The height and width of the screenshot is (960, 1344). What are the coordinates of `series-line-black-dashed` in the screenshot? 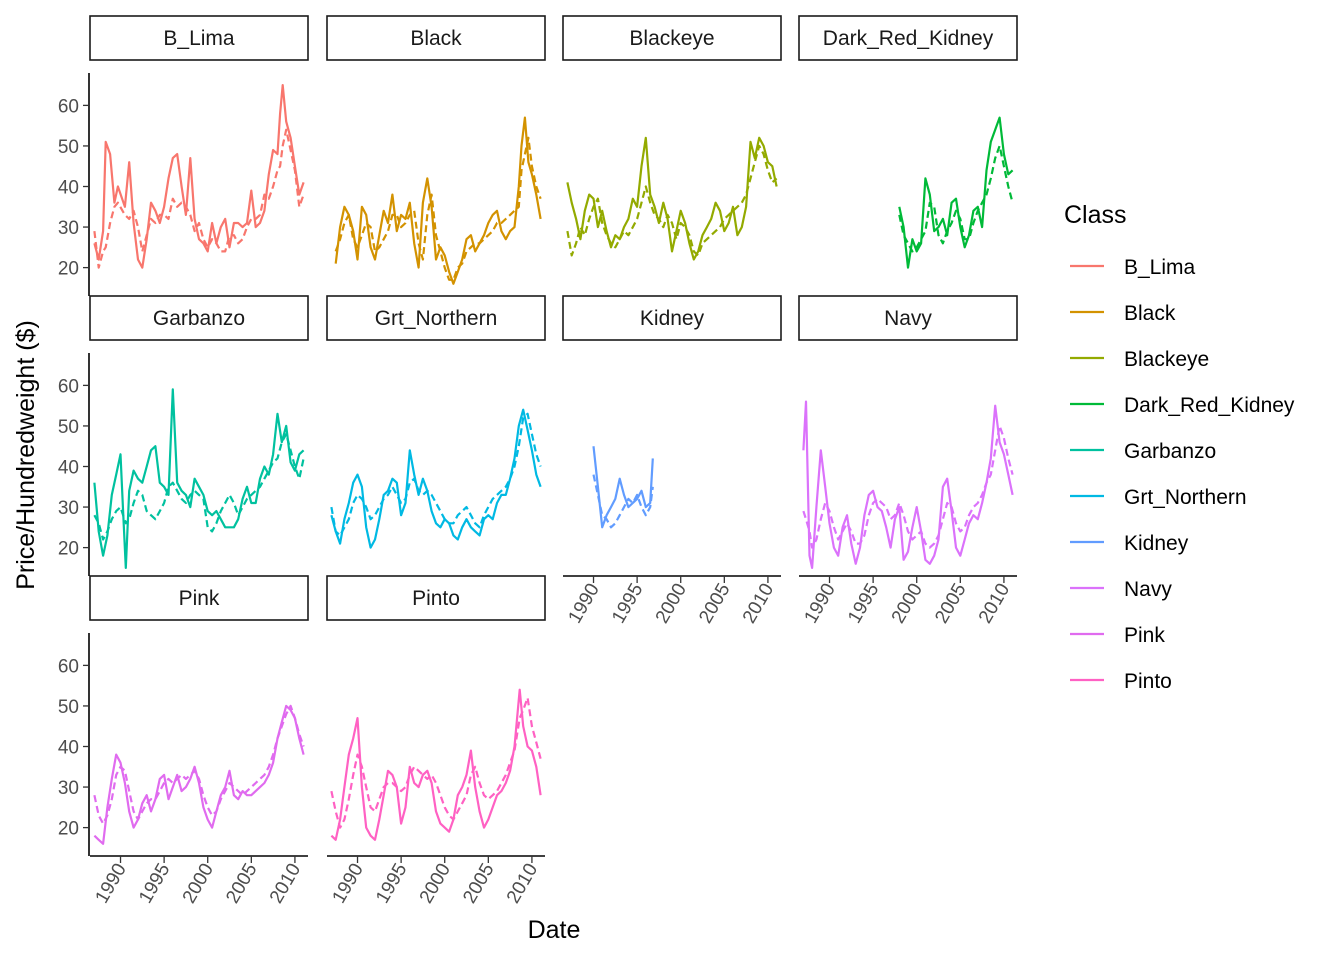 It's located at (438, 208).